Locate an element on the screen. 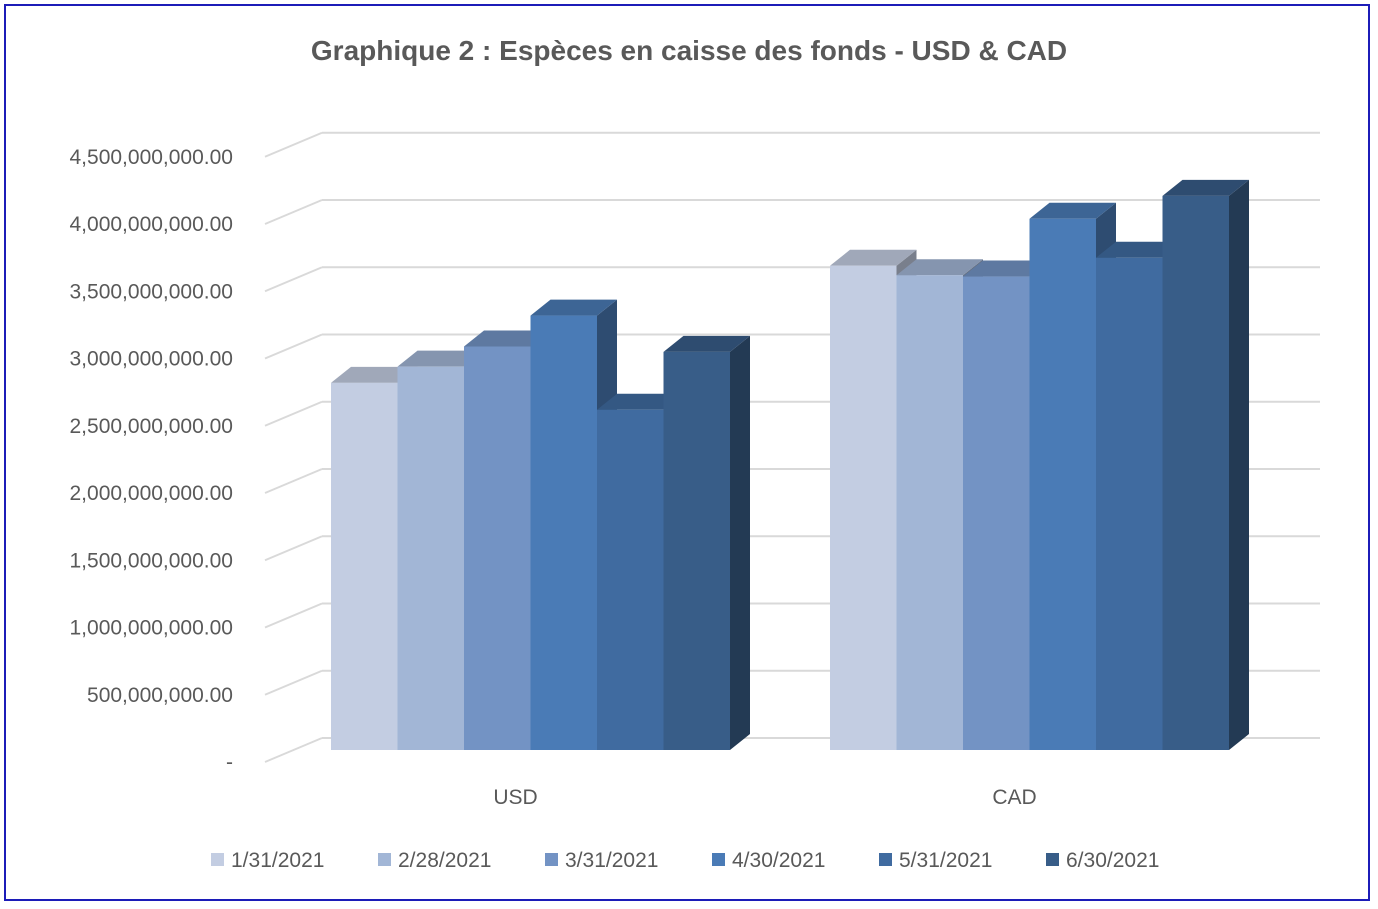  y-tick-label: 500,000,000.00 is located at coordinates (160, 695).